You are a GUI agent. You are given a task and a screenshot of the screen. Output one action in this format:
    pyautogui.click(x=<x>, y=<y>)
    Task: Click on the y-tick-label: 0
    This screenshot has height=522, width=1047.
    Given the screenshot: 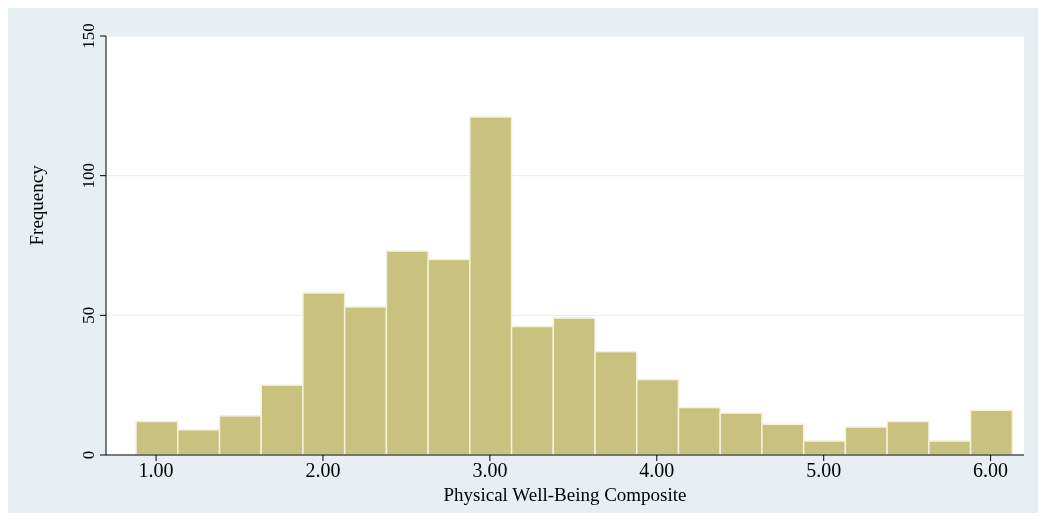 What is the action you would take?
    pyautogui.click(x=88, y=455)
    